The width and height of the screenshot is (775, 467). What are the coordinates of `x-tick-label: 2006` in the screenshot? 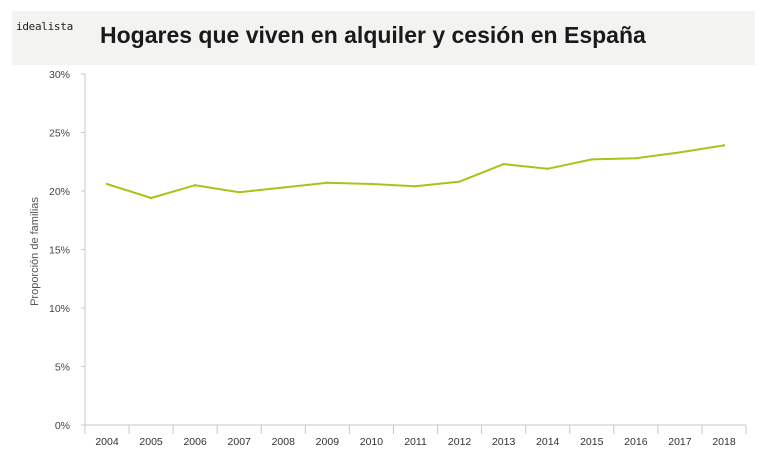 It's located at (195, 442).